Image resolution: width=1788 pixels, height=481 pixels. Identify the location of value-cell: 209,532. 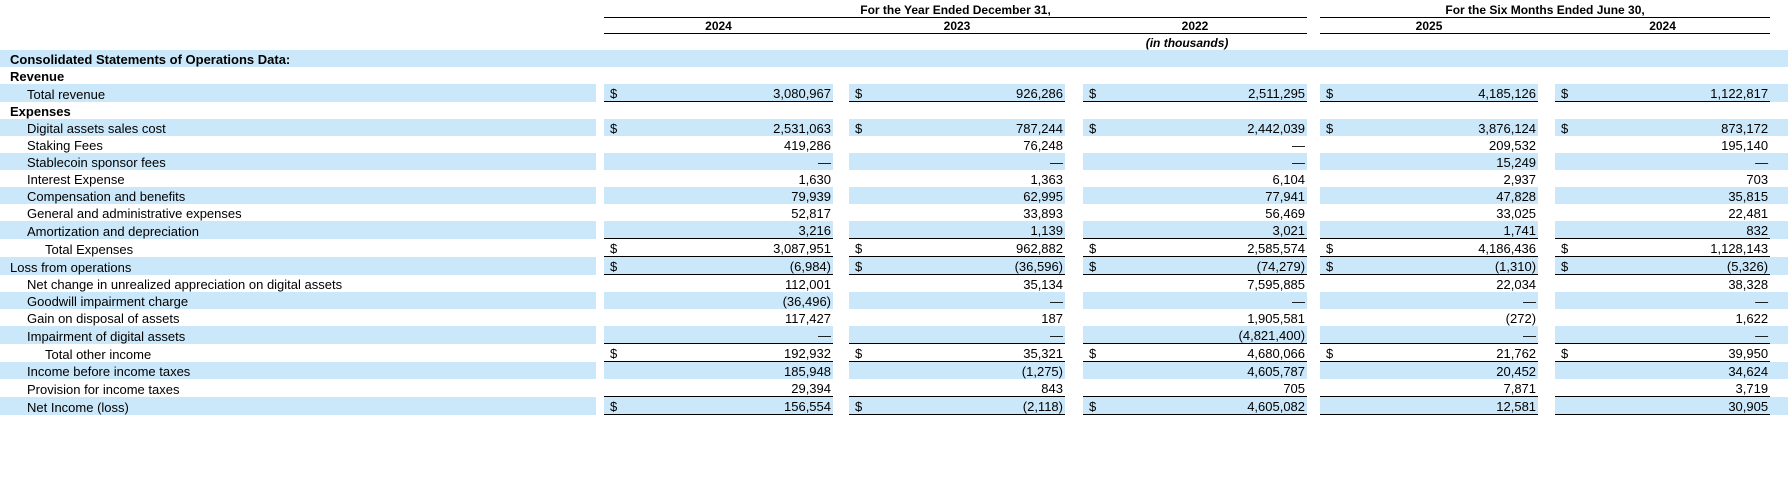
(1513, 145).